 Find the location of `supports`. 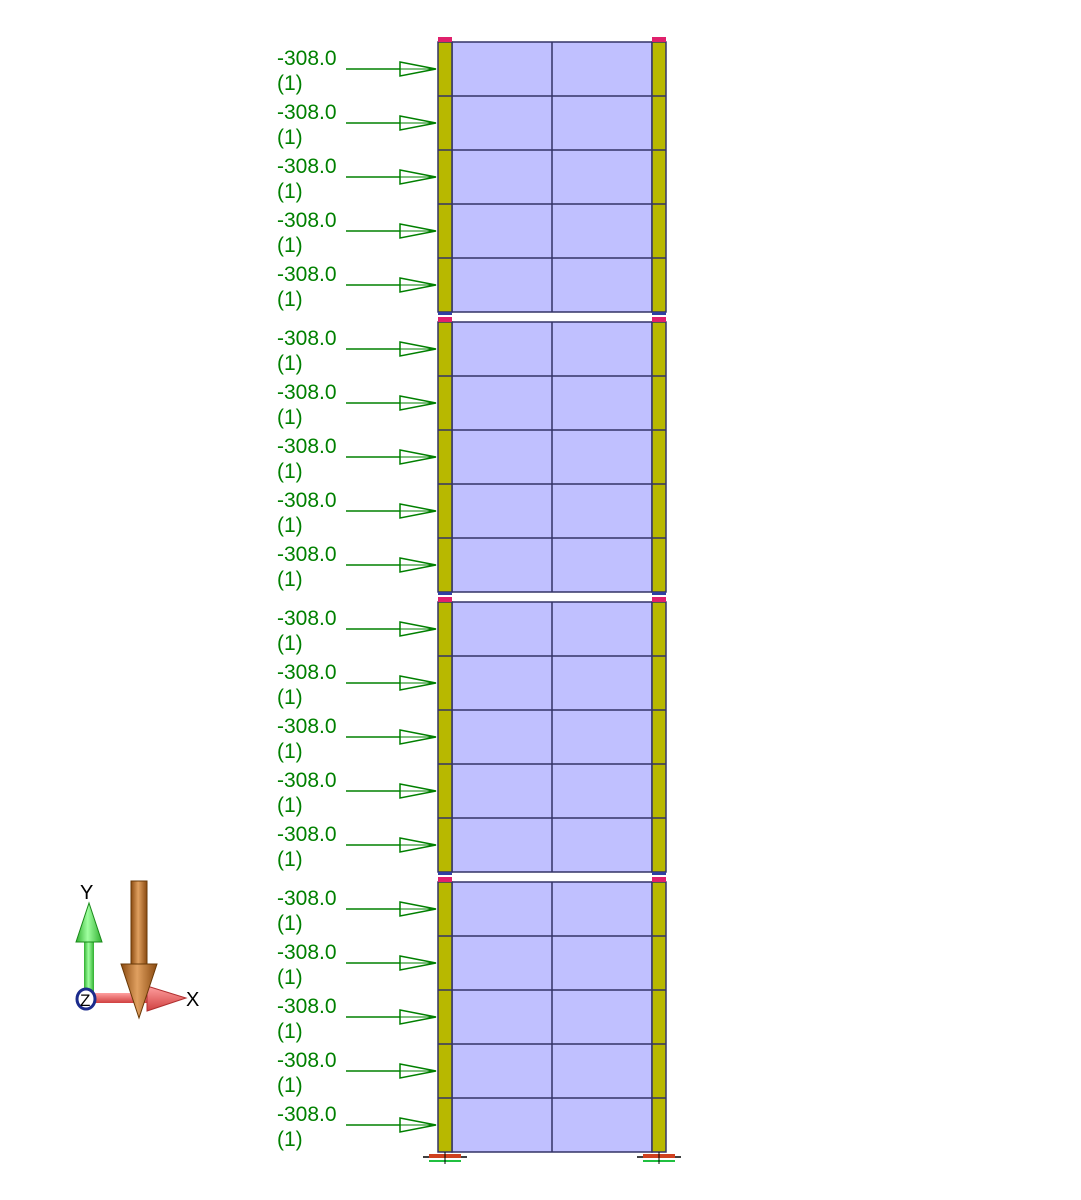

supports is located at coordinates (552, 1158).